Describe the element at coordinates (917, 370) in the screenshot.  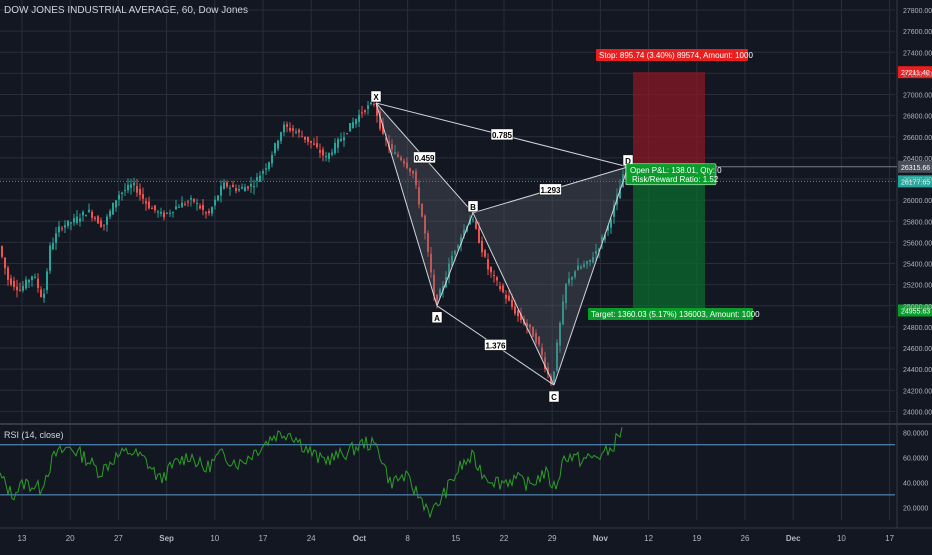
I see `price-tick-label: 24400.00` at that location.